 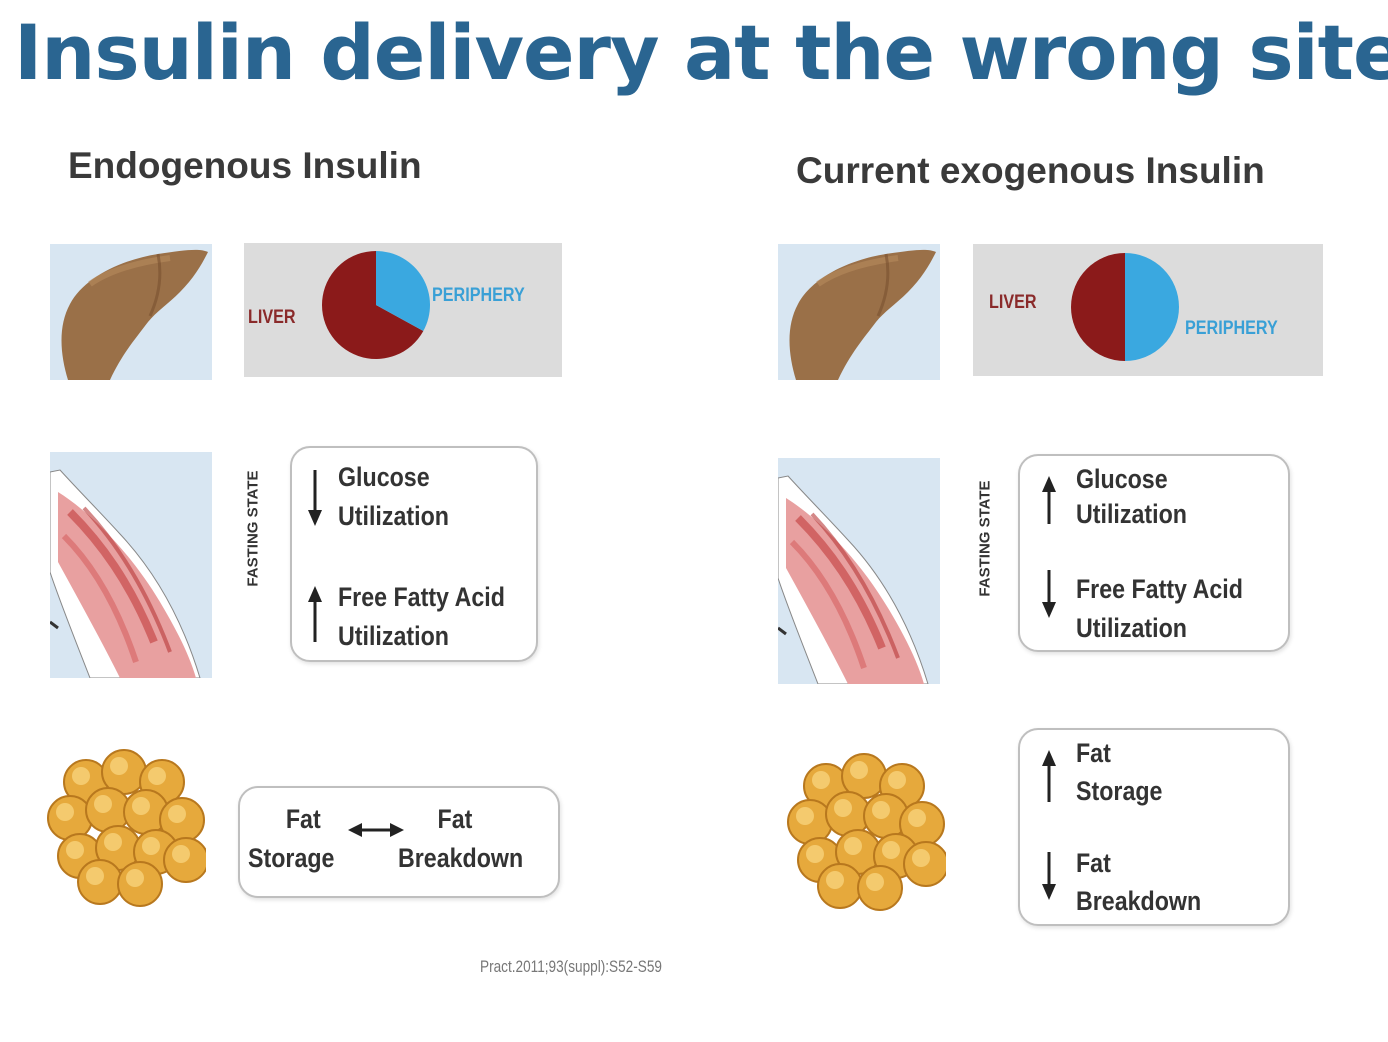 What do you see at coordinates (245, 165) in the screenshot?
I see `endogenous-heading: Endogenous Insulin` at bounding box center [245, 165].